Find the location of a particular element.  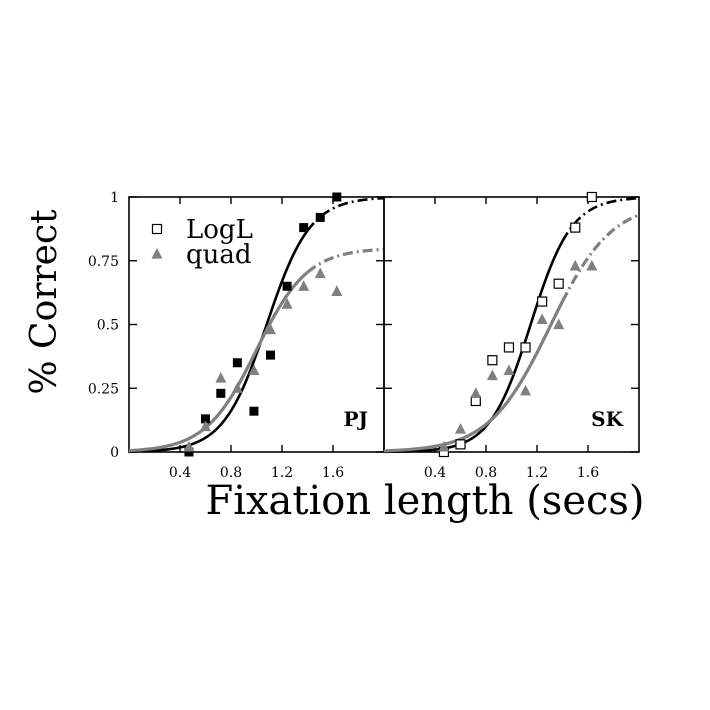

y-axis-label: % Correct is located at coordinates (44, 302).